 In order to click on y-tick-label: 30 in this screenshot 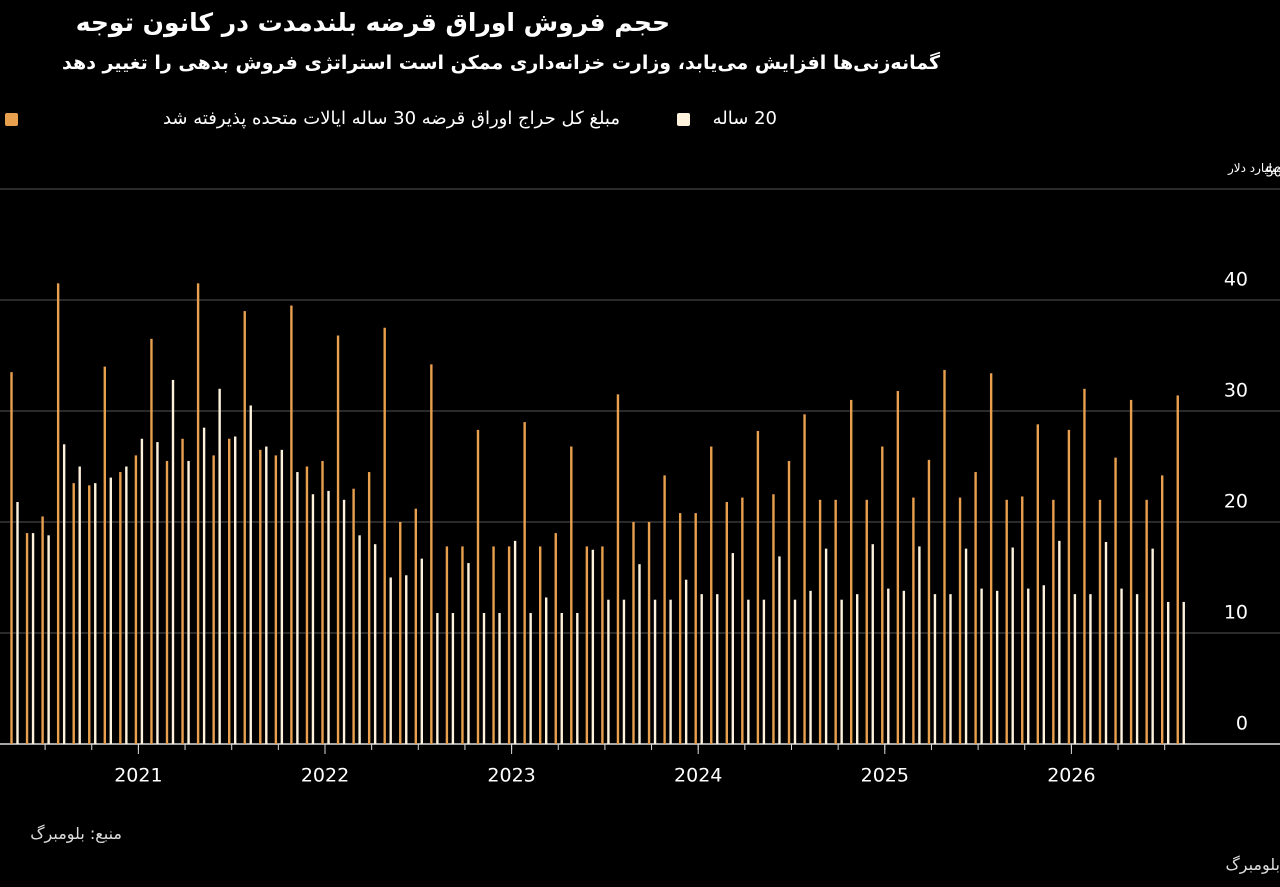, I will do `click(1236, 391)`.